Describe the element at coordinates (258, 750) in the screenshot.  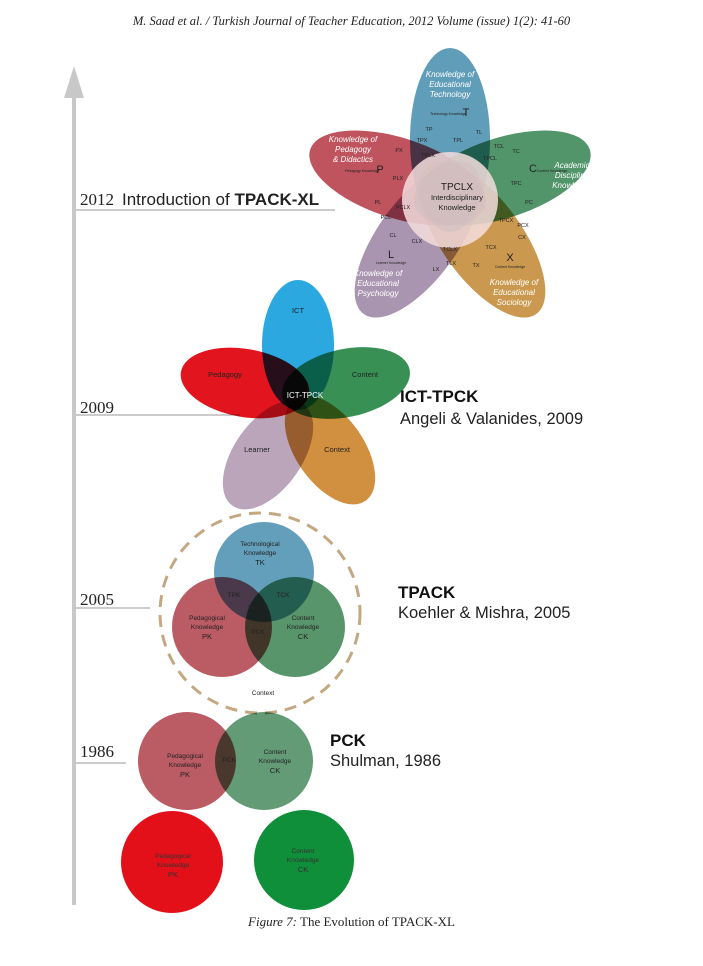
I see `milestone-1986: 1986 PCK Shulman, 1986` at that location.